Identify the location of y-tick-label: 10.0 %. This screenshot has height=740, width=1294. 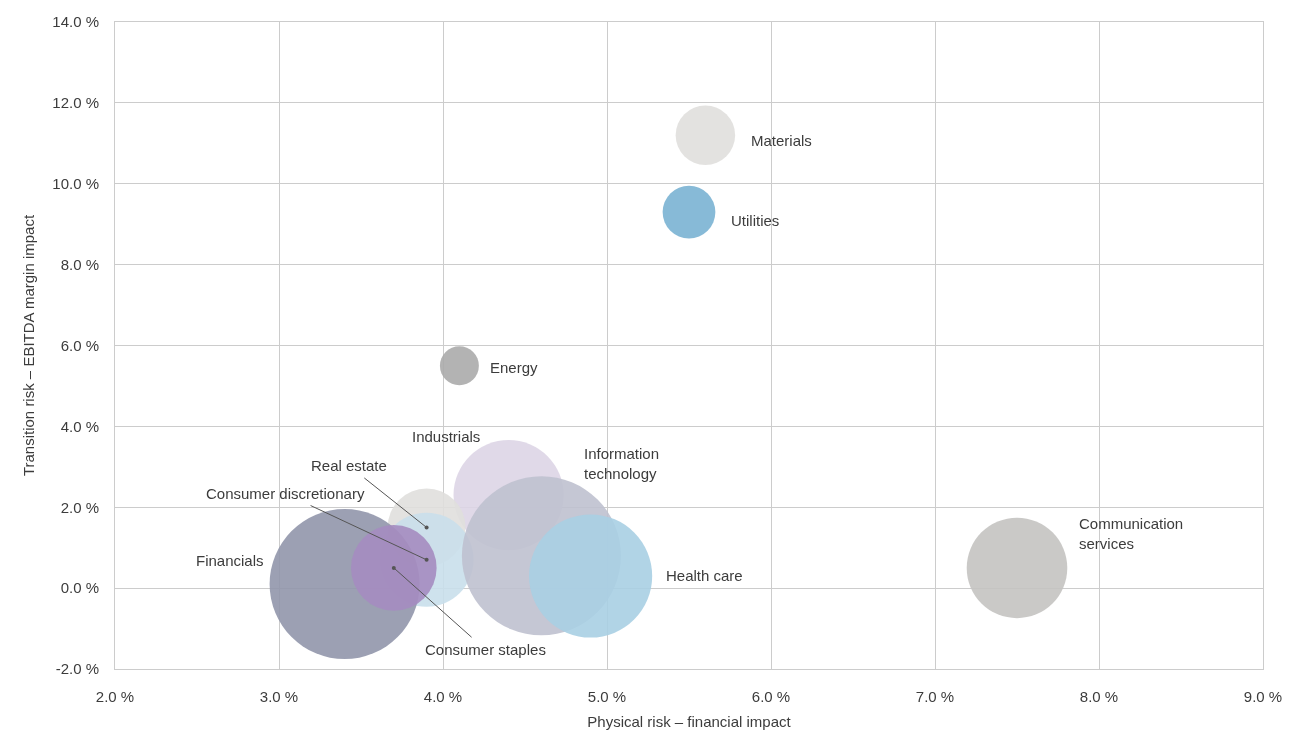
(75, 183).